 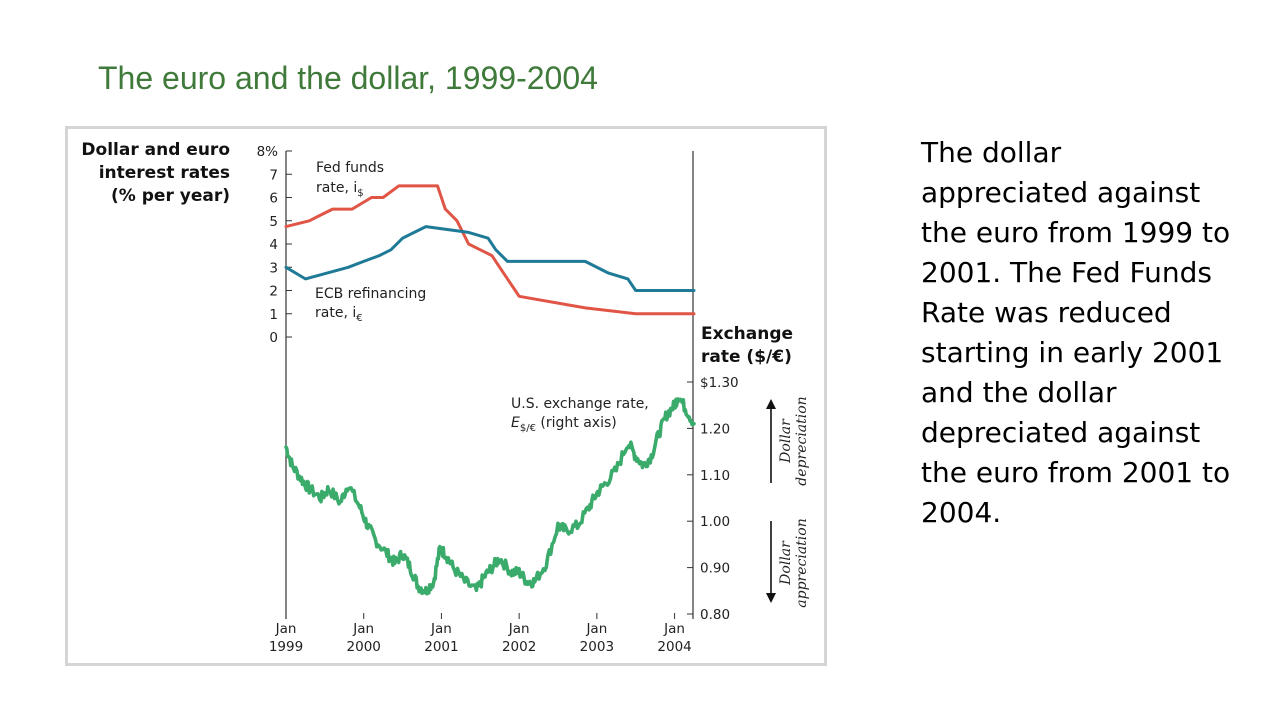 I want to click on left-tick-label: 4, so click(x=273, y=245).